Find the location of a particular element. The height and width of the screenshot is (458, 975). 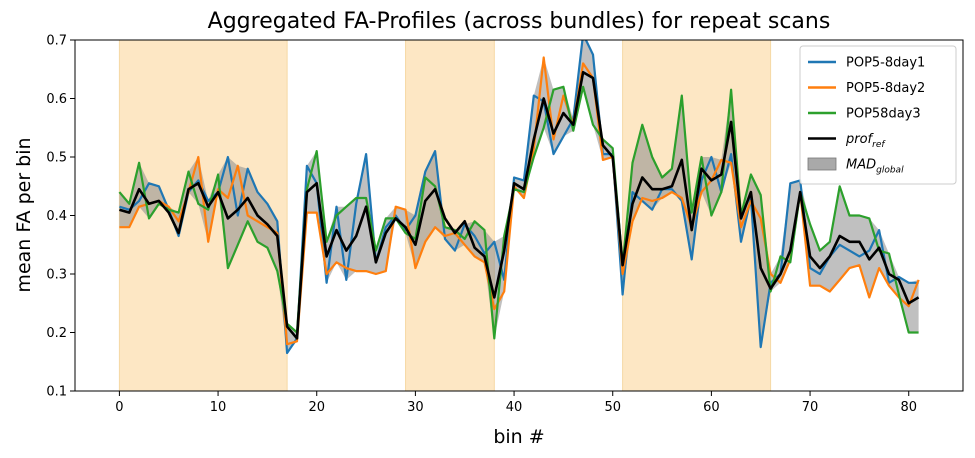

y-axis-title: mean FA per bin is located at coordinates (24, 214).